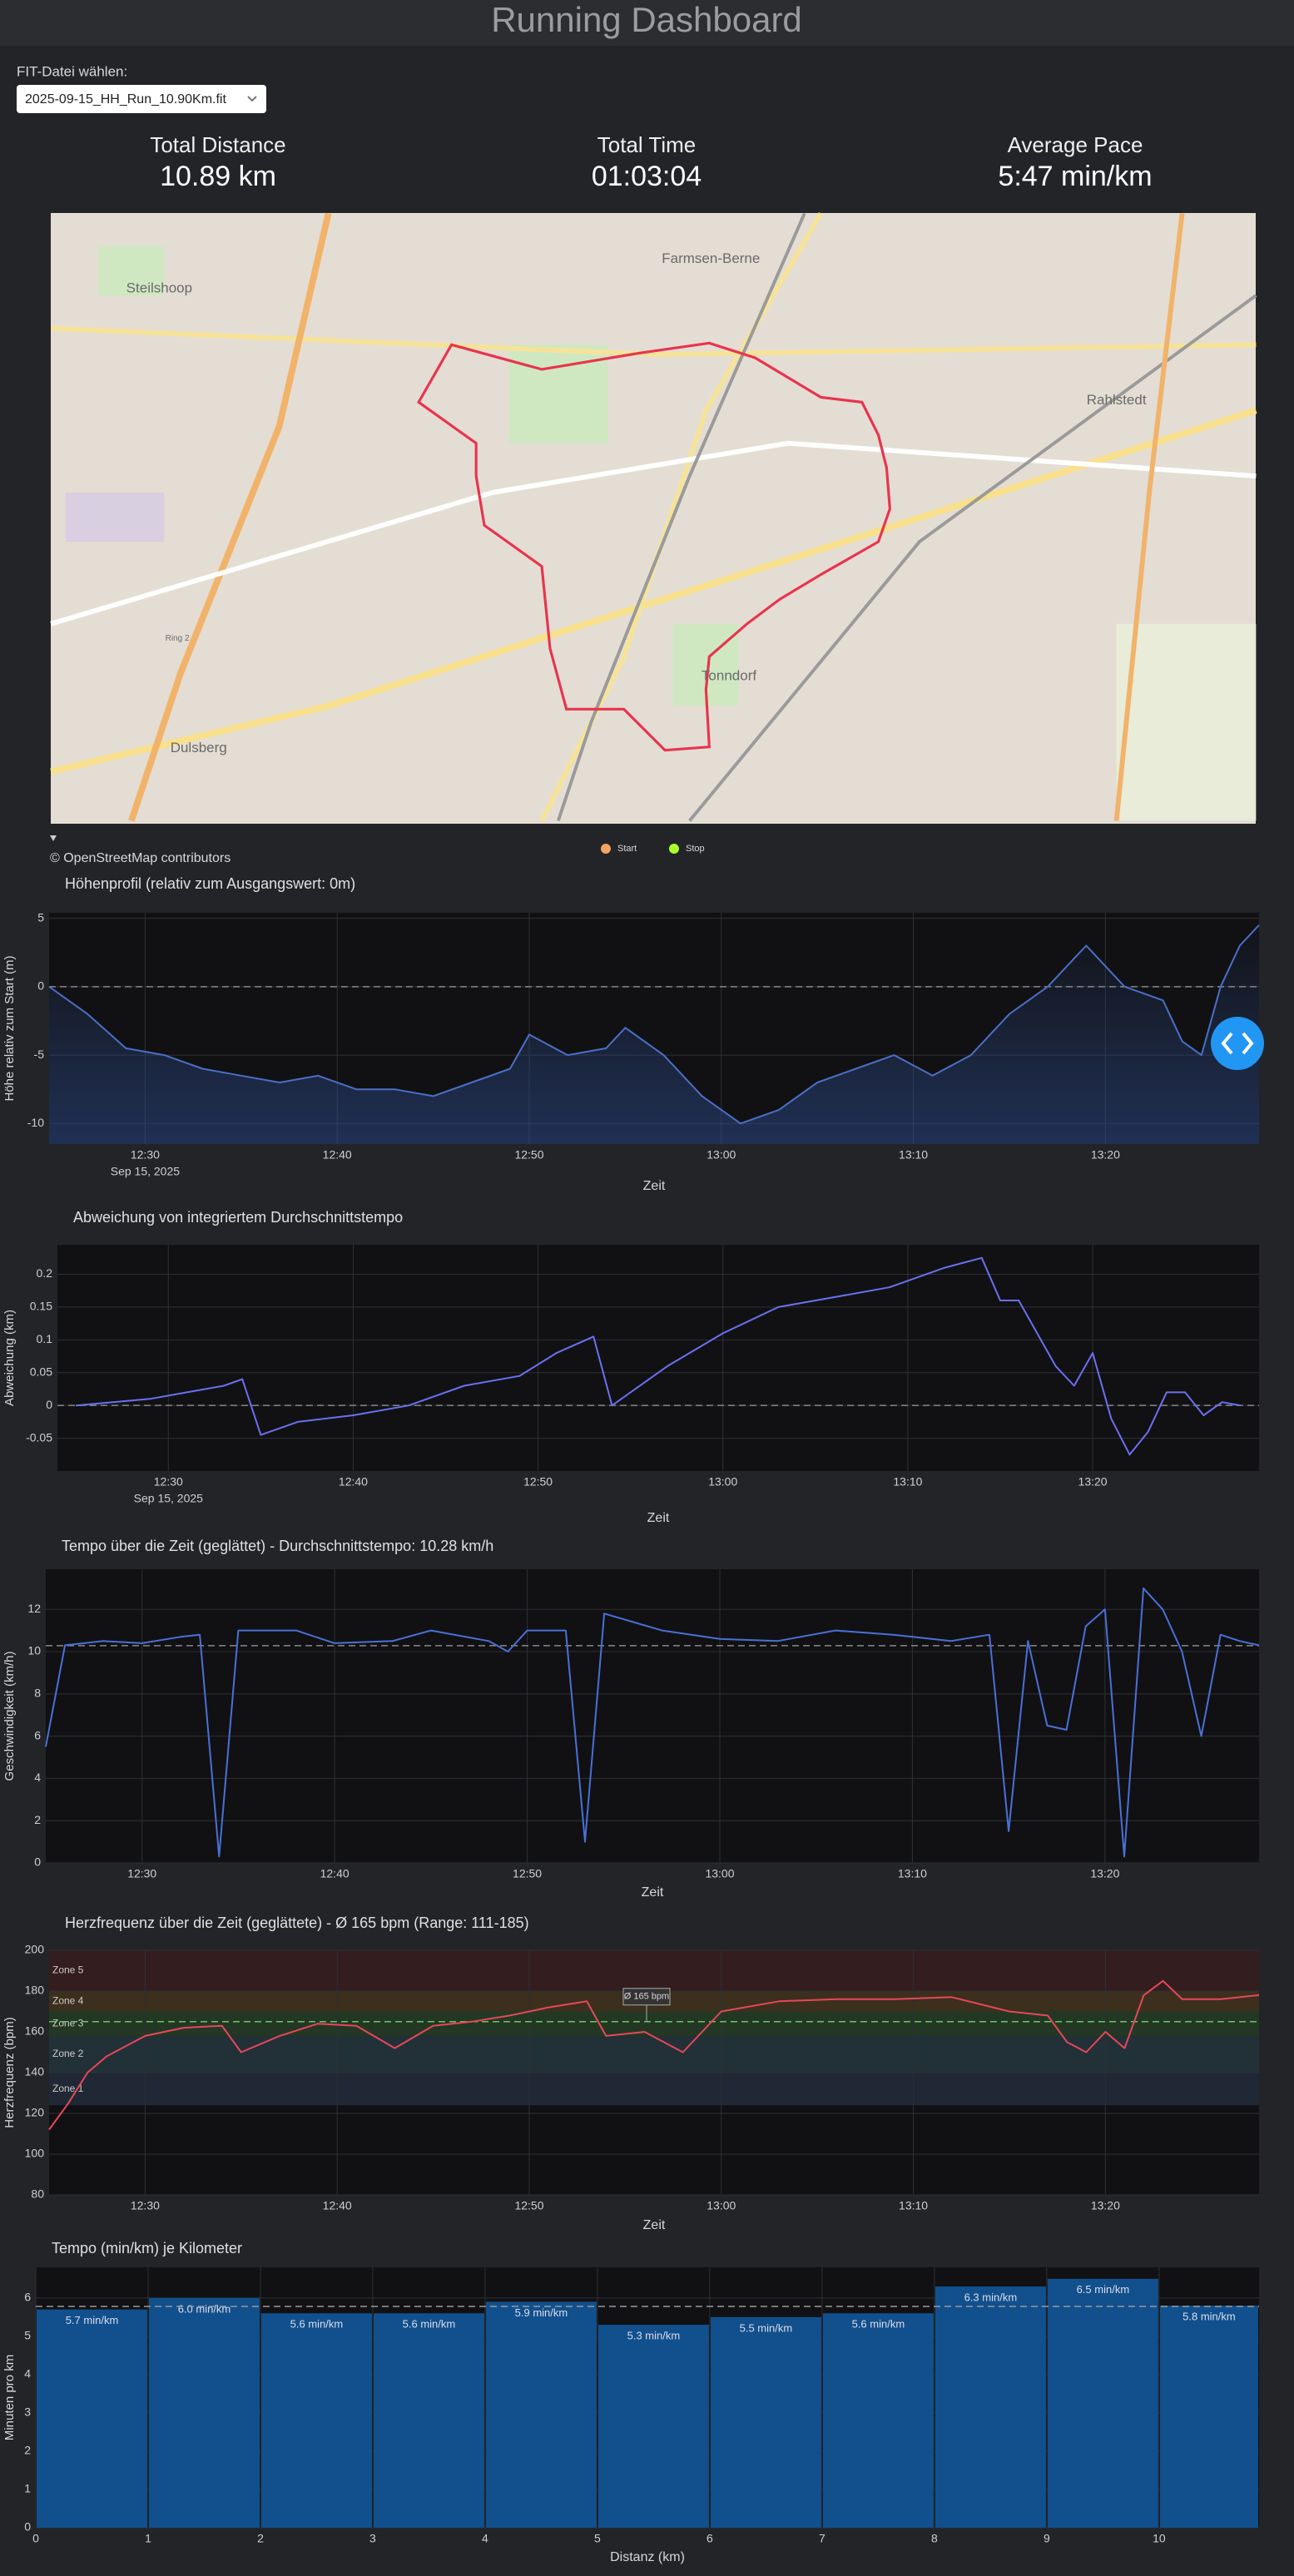  Describe the element at coordinates (68, 2000) in the screenshot. I see `zone-label: Zone 4` at that location.